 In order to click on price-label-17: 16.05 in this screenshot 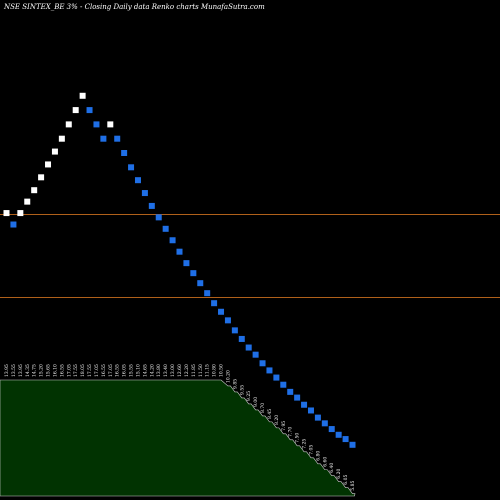, I will do `click(125, 370)`.